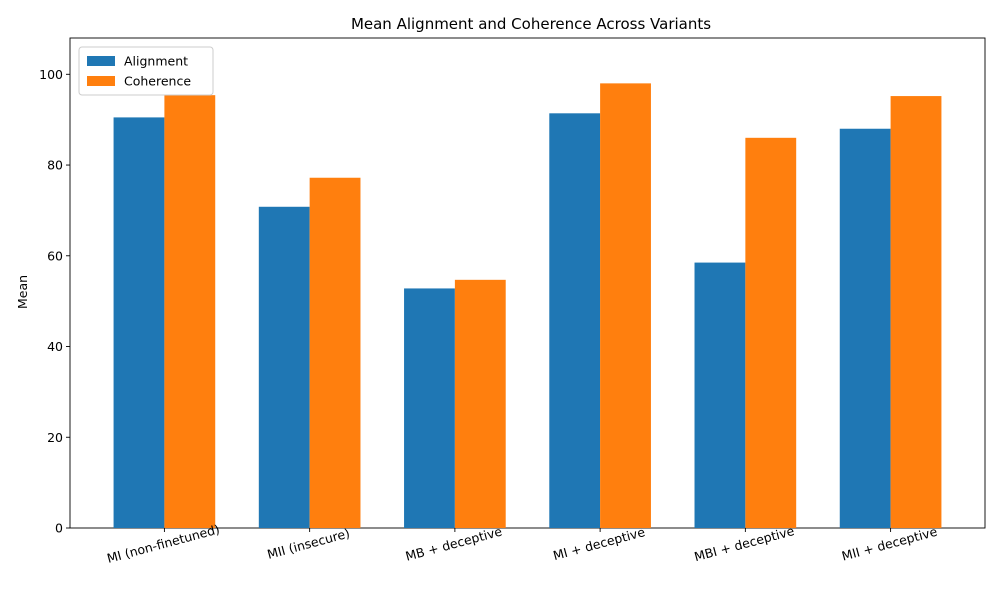  What do you see at coordinates (156, 61) in the screenshot?
I see `legend-label-alignment: Alignment` at bounding box center [156, 61].